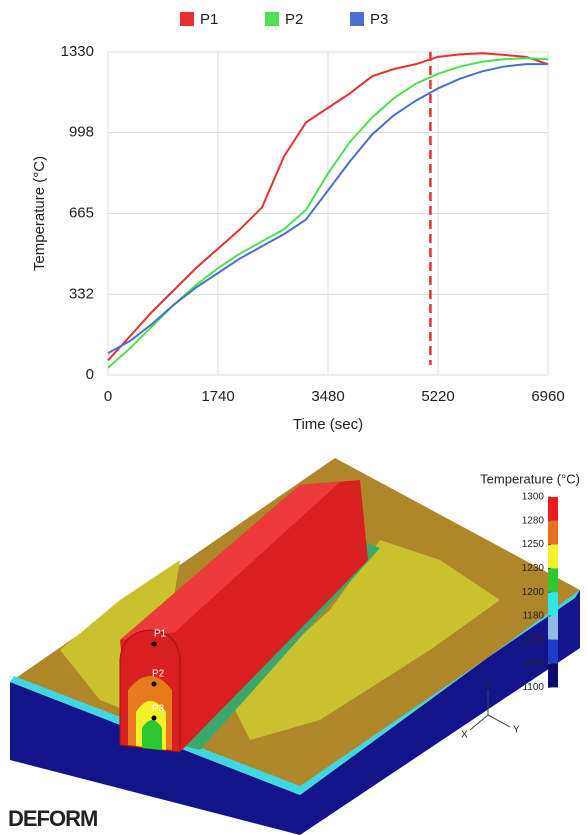  I want to click on side-face, so click(440, 712).